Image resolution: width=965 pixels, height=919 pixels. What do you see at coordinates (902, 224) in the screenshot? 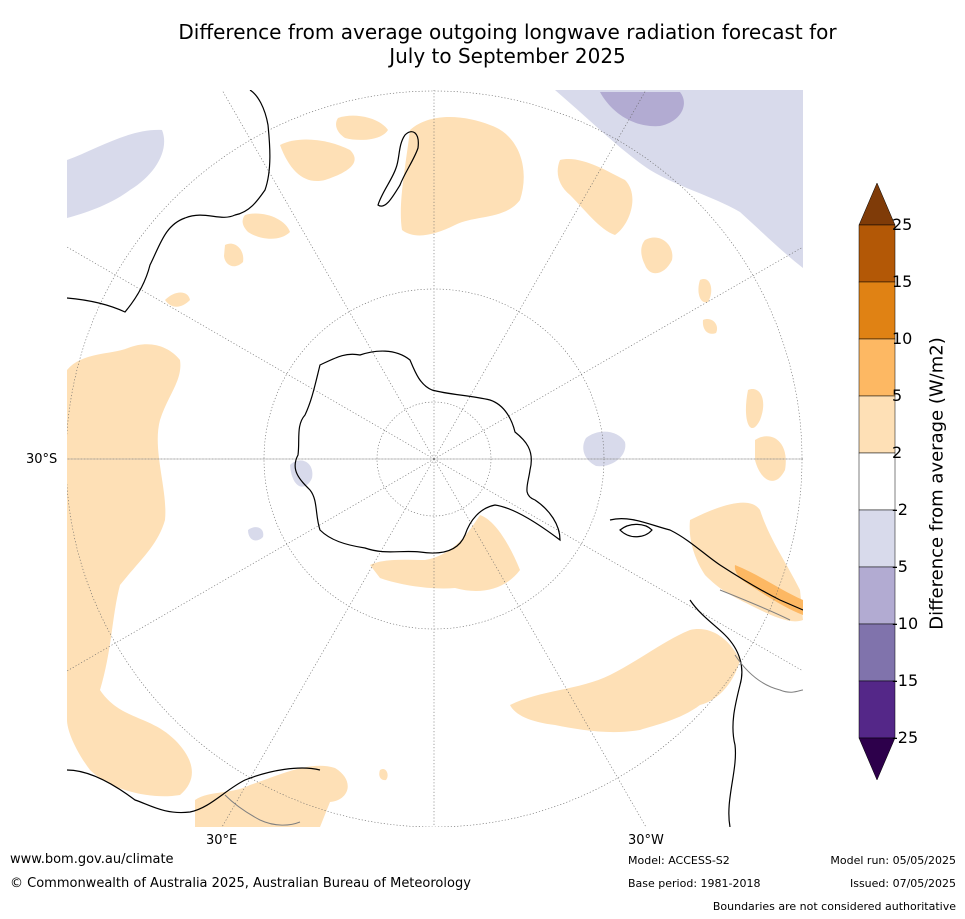
I see `colorbar-tick-25: 25` at bounding box center [902, 224].